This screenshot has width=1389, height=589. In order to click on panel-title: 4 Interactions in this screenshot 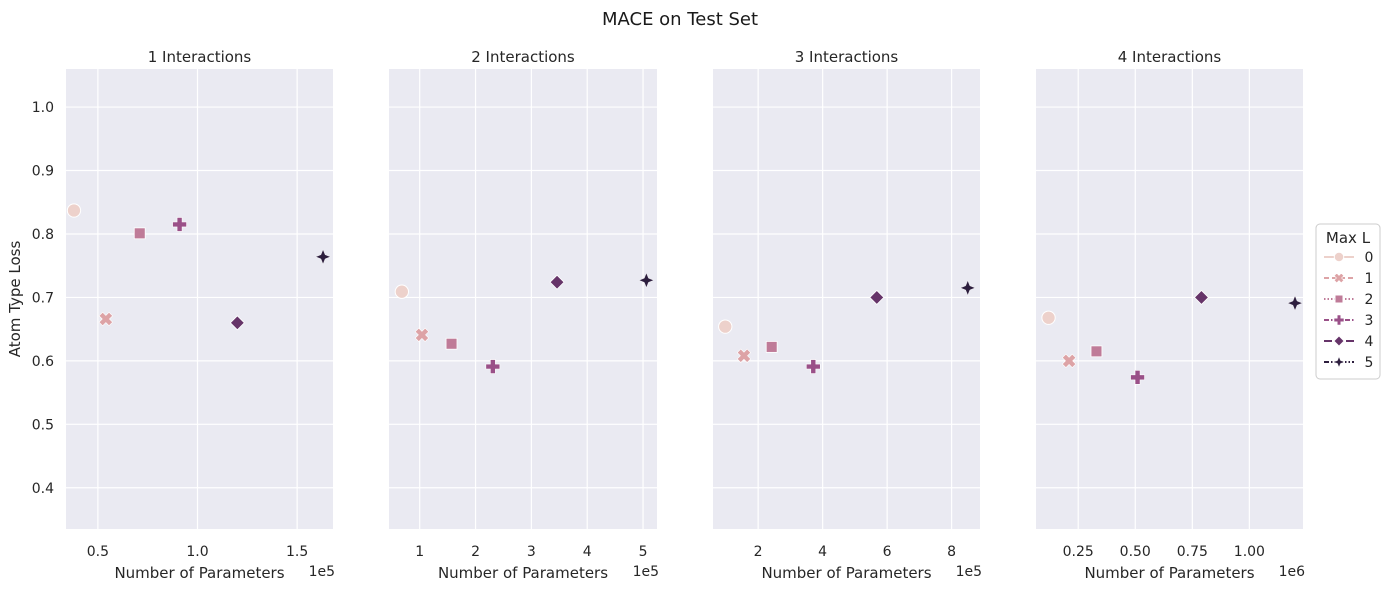, I will do `click(1170, 57)`.